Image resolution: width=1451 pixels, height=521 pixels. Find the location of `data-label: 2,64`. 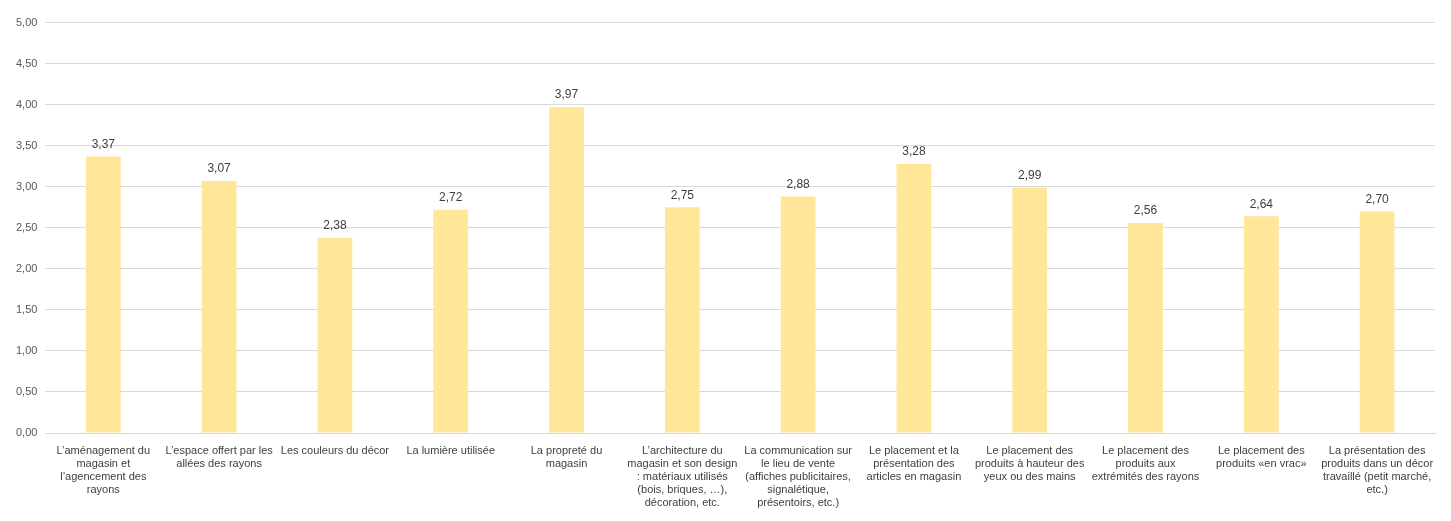

data-label: 2,64 is located at coordinates (1261, 203).